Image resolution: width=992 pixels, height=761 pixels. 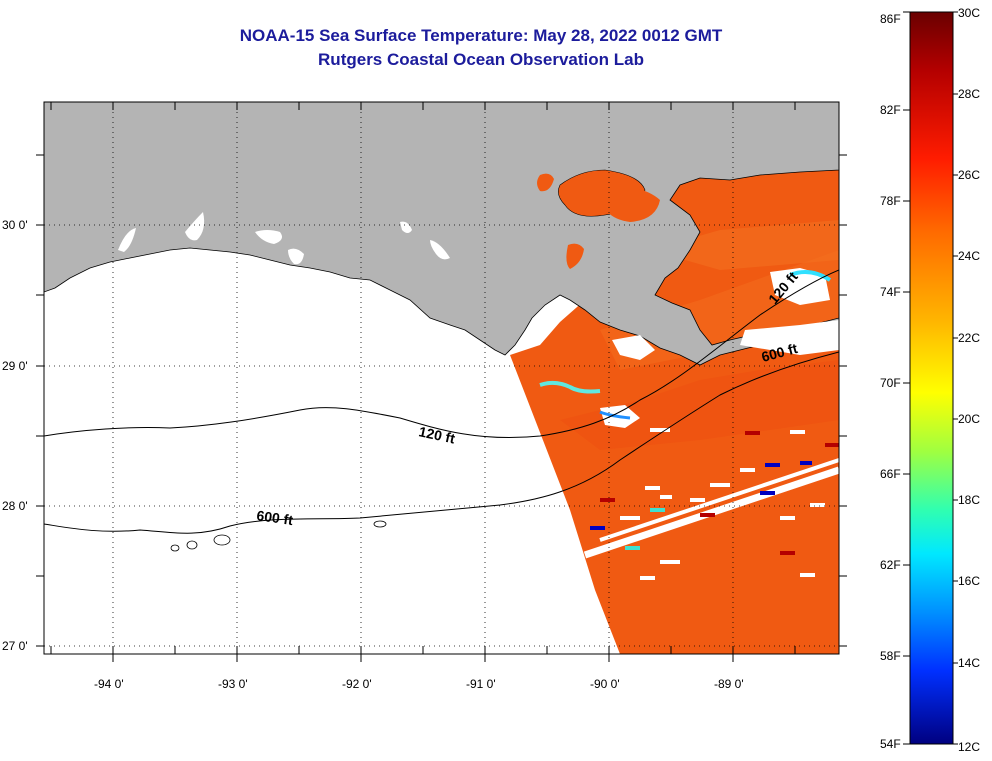 What do you see at coordinates (969, 581) in the screenshot?
I see `colorbar-label-c: 16C` at bounding box center [969, 581].